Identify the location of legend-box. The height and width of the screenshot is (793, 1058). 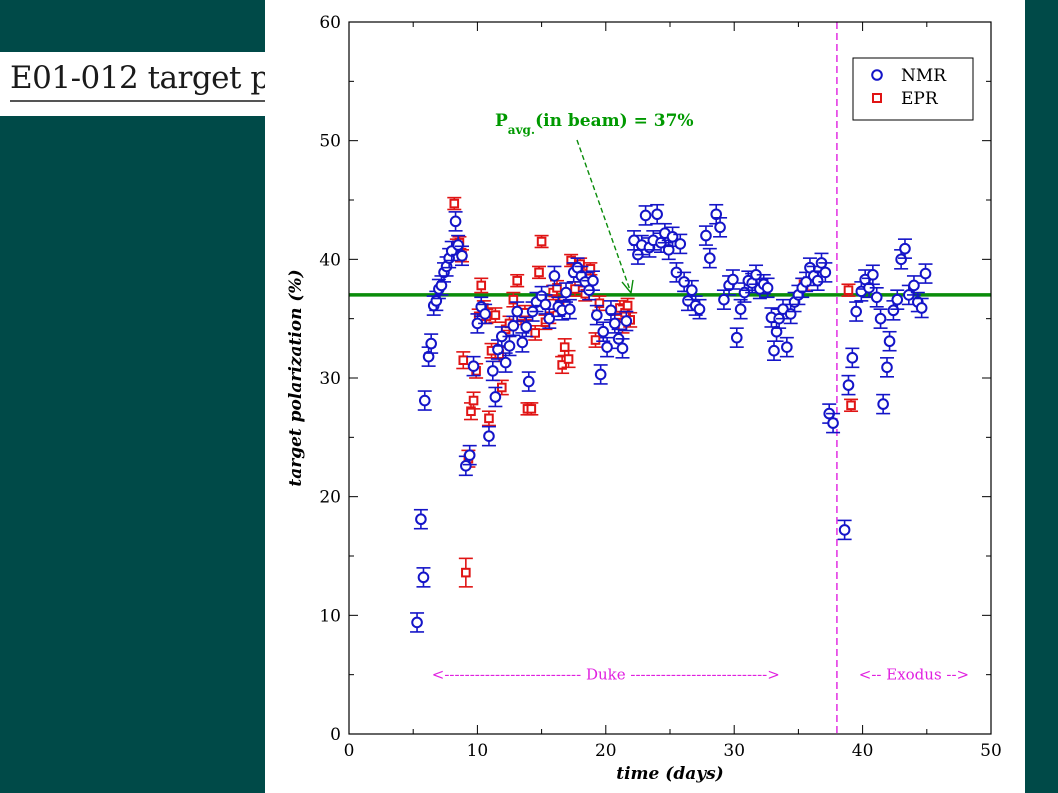
(913, 89).